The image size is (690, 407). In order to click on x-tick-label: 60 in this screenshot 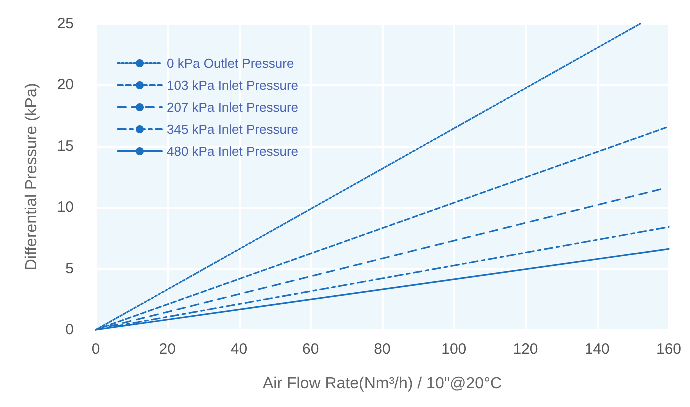, I will do `click(311, 349)`.